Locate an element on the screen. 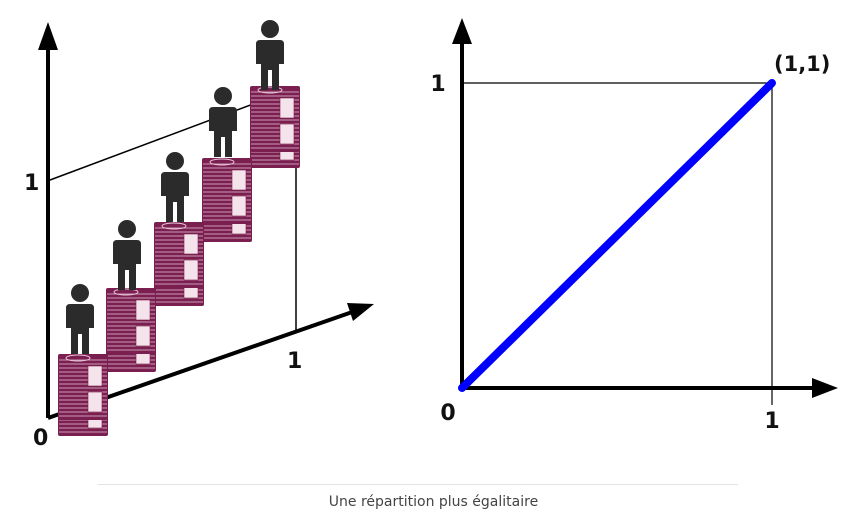 The height and width of the screenshot is (527, 867). figure-caption: Une répartition plus égalitaire is located at coordinates (433, 502).